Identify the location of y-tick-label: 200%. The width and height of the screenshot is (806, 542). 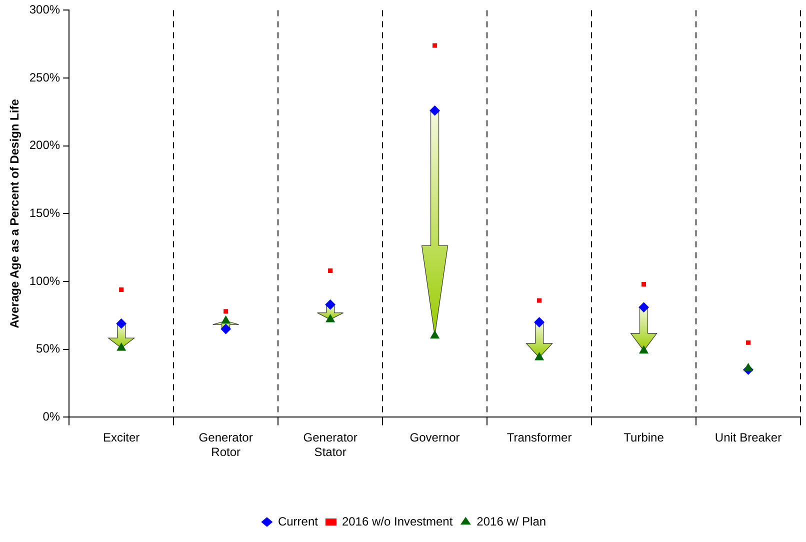
(44, 145).